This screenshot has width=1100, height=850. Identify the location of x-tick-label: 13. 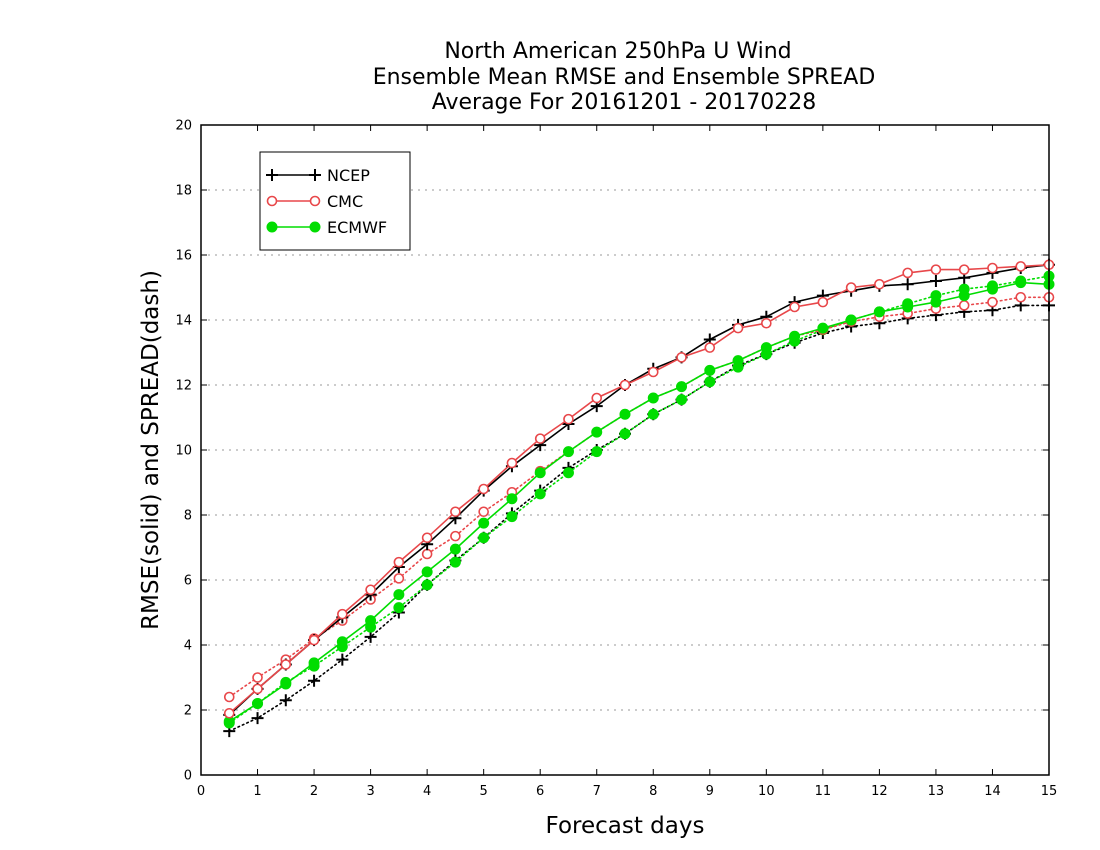
(936, 791).